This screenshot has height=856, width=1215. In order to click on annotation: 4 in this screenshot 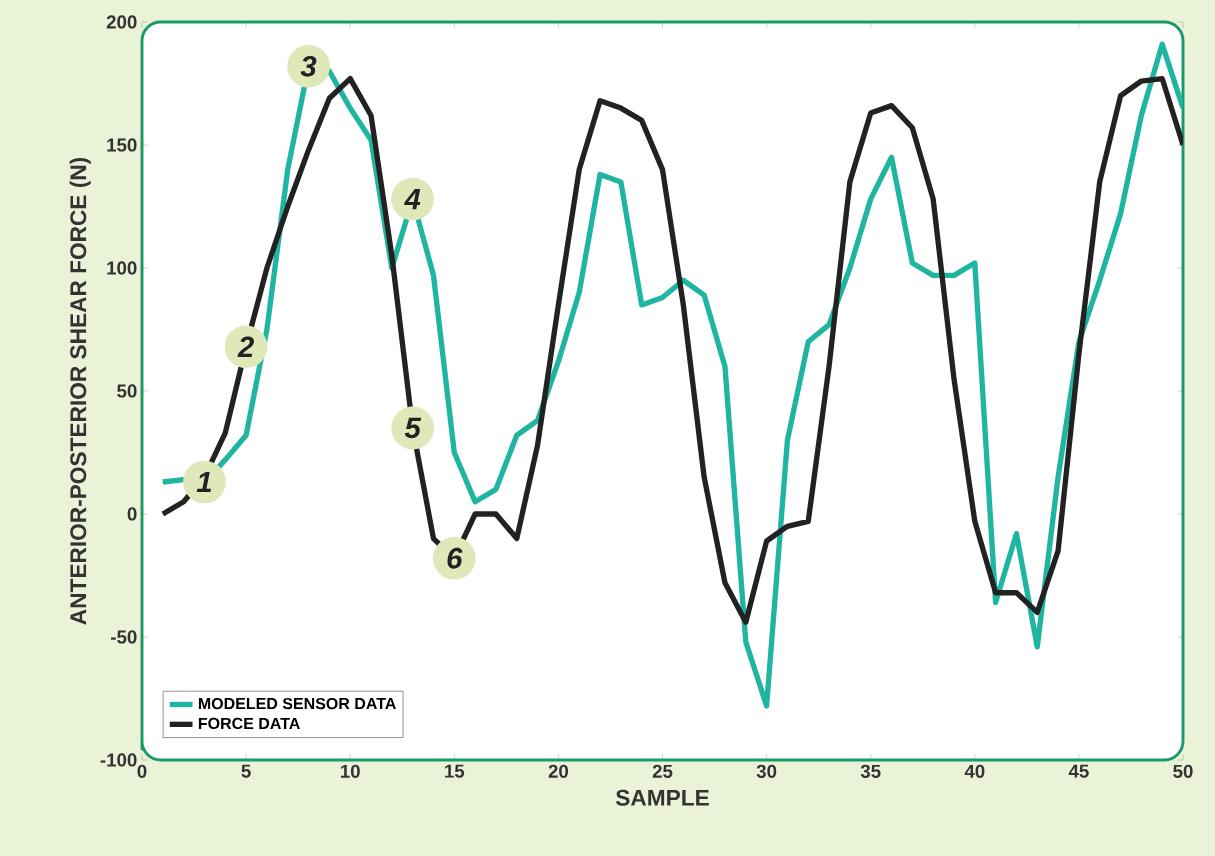, I will do `click(412, 199)`.